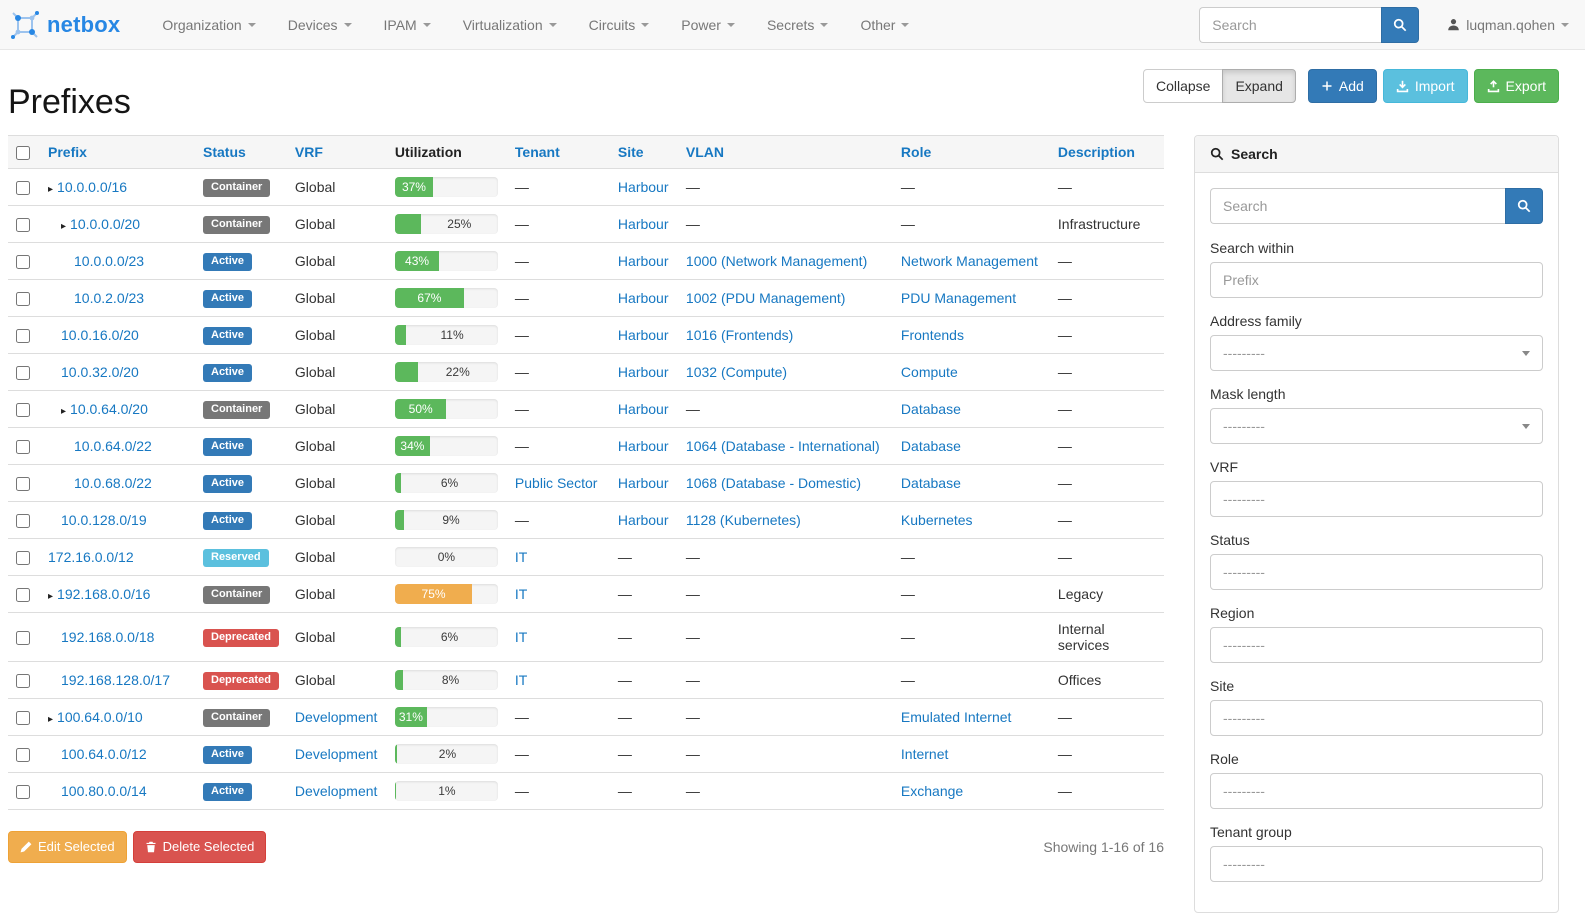  What do you see at coordinates (336, 152) in the screenshot?
I see `column-header-vrf: VRF` at bounding box center [336, 152].